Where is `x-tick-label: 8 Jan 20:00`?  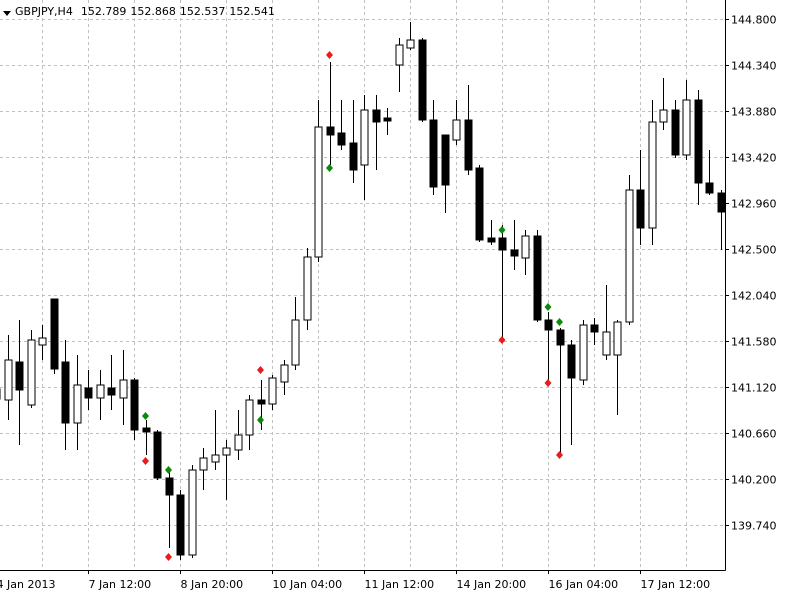 x-tick-label: 8 Jan 20:00 is located at coordinates (212, 584).